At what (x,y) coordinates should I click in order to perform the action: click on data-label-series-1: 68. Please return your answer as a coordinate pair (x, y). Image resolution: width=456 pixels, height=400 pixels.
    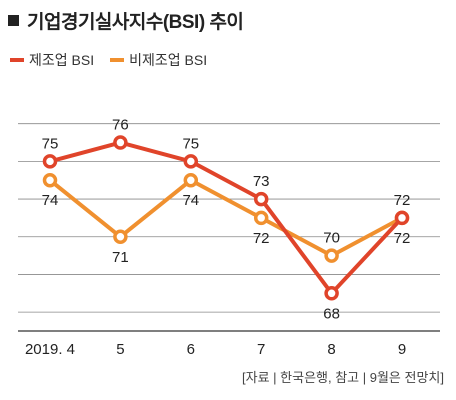
    Looking at the image, I should click on (331, 313).